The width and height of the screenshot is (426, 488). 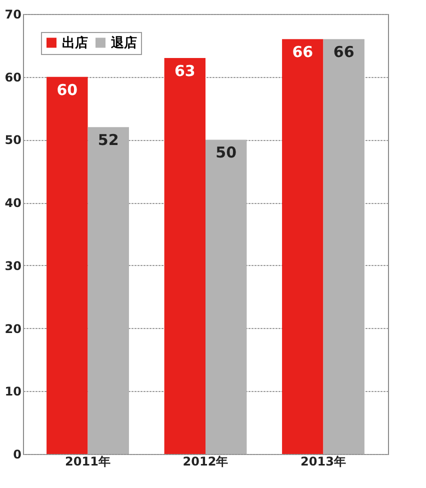 I want to click on legend-label: 退店, so click(x=123, y=42).